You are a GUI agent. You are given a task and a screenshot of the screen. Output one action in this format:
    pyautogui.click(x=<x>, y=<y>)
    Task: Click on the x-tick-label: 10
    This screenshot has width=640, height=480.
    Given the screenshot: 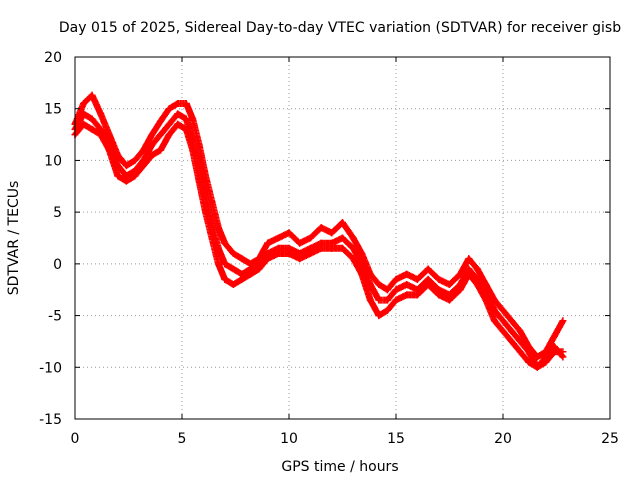 What is the action you would take?
    pyautogui.click(x=289, y=439)
    